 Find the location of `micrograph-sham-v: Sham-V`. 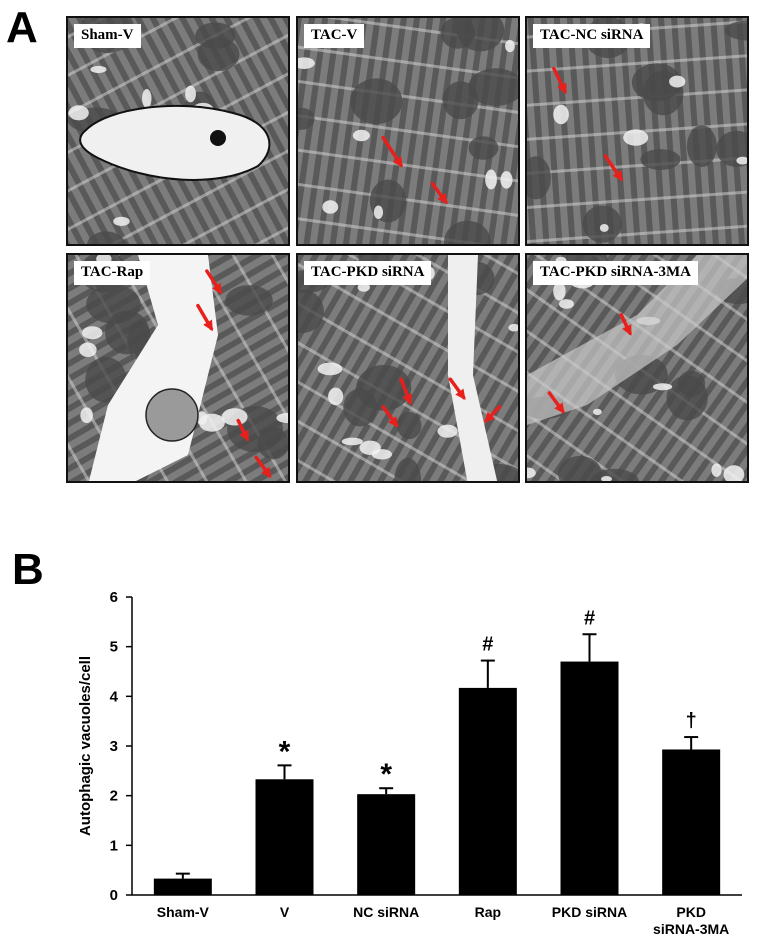

micrograph-sham-v: Sham-V is located at coordinates (178, 131).